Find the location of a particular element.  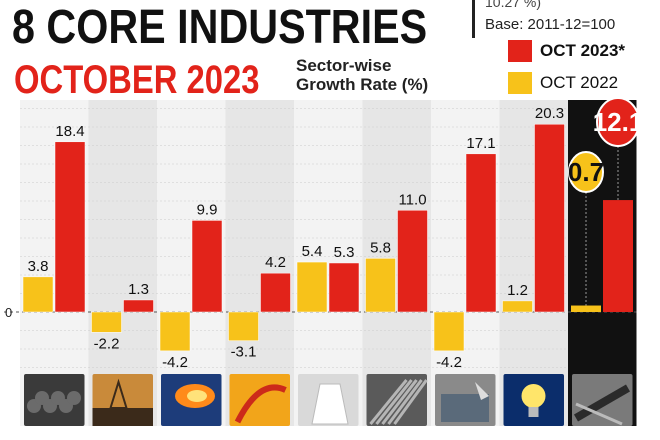

highlight-badges: 0.7 12.1 is located at coordinates (606, 201).